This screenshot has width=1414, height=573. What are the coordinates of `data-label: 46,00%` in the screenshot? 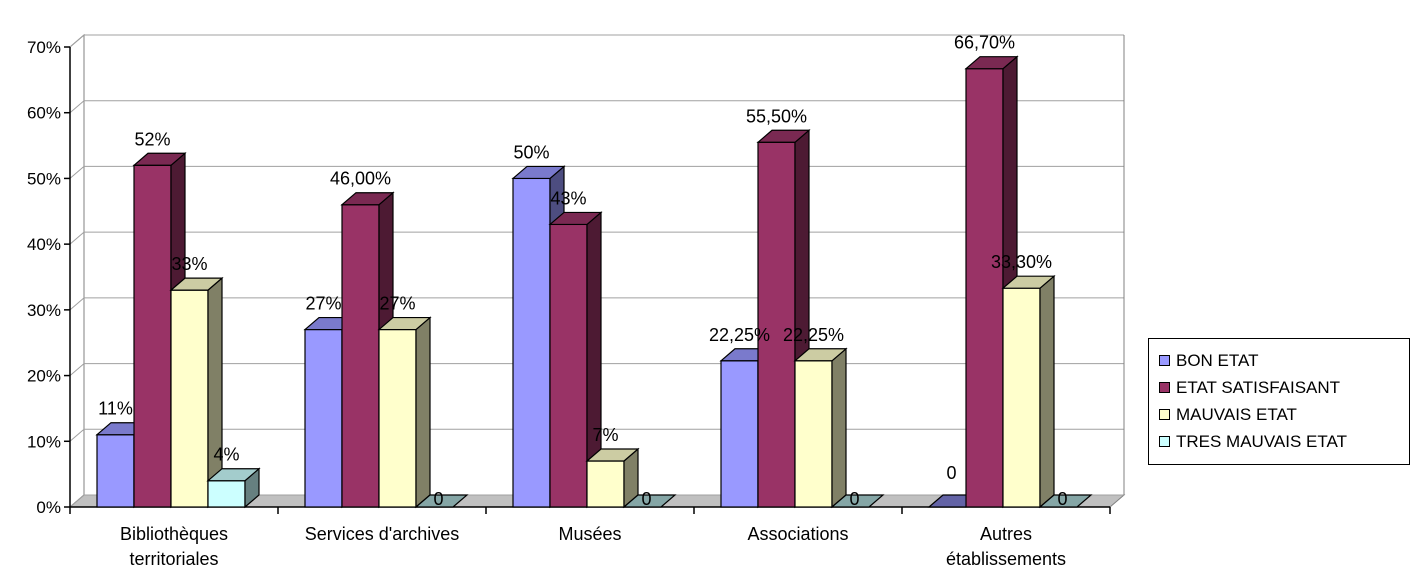 It's located at (360, 179).